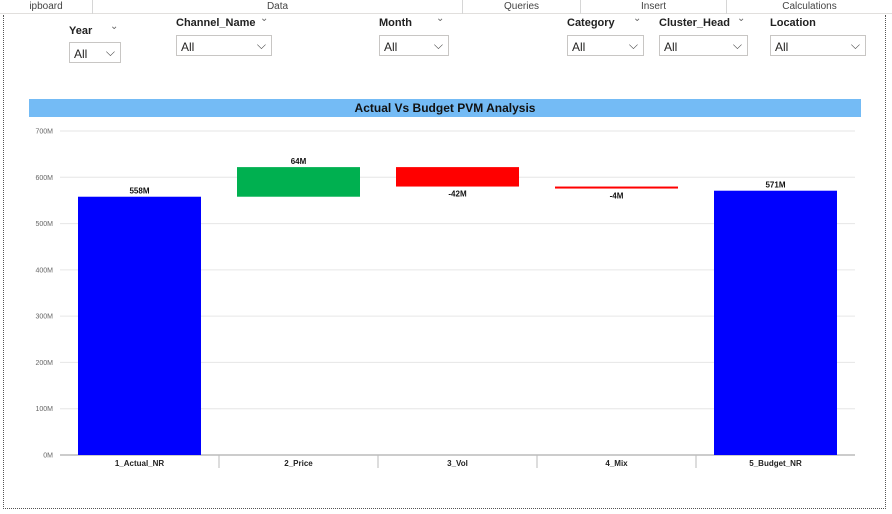 The height and width of the screenshot is (514, 892). Describe the element at coordinates (591, 23) in the screenshot. I see `slicer-category-label: Category` at that location.